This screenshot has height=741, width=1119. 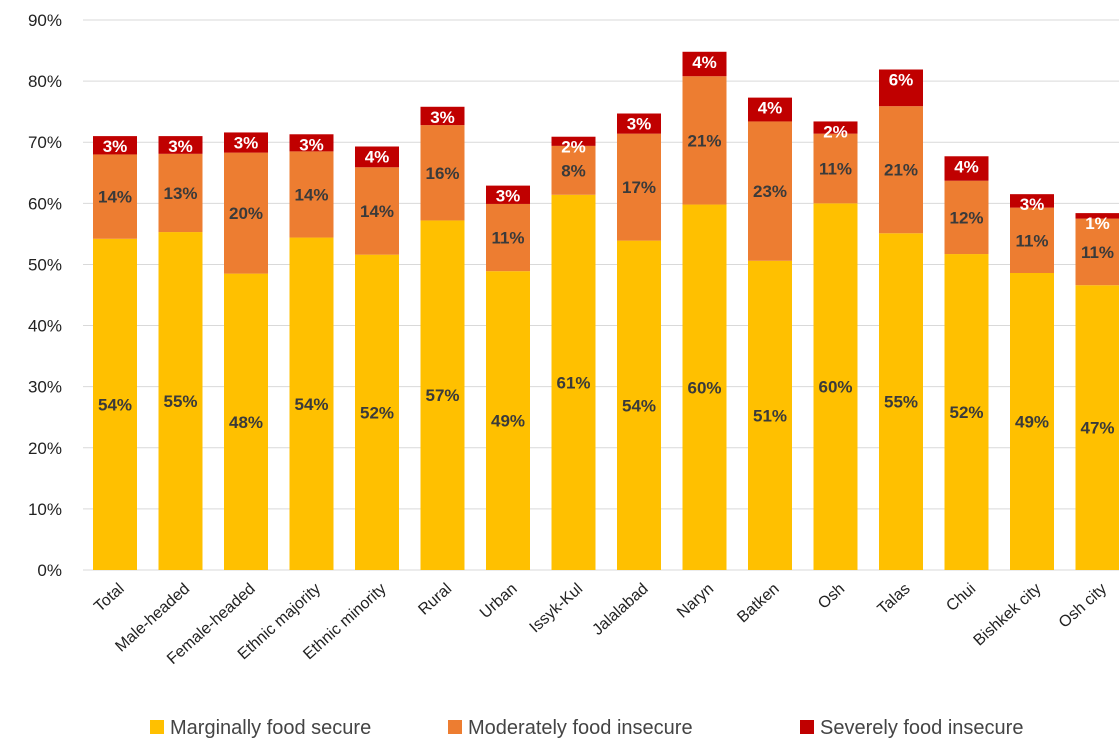 I want to click on data-label: 8%, so click(x=573, y=170).